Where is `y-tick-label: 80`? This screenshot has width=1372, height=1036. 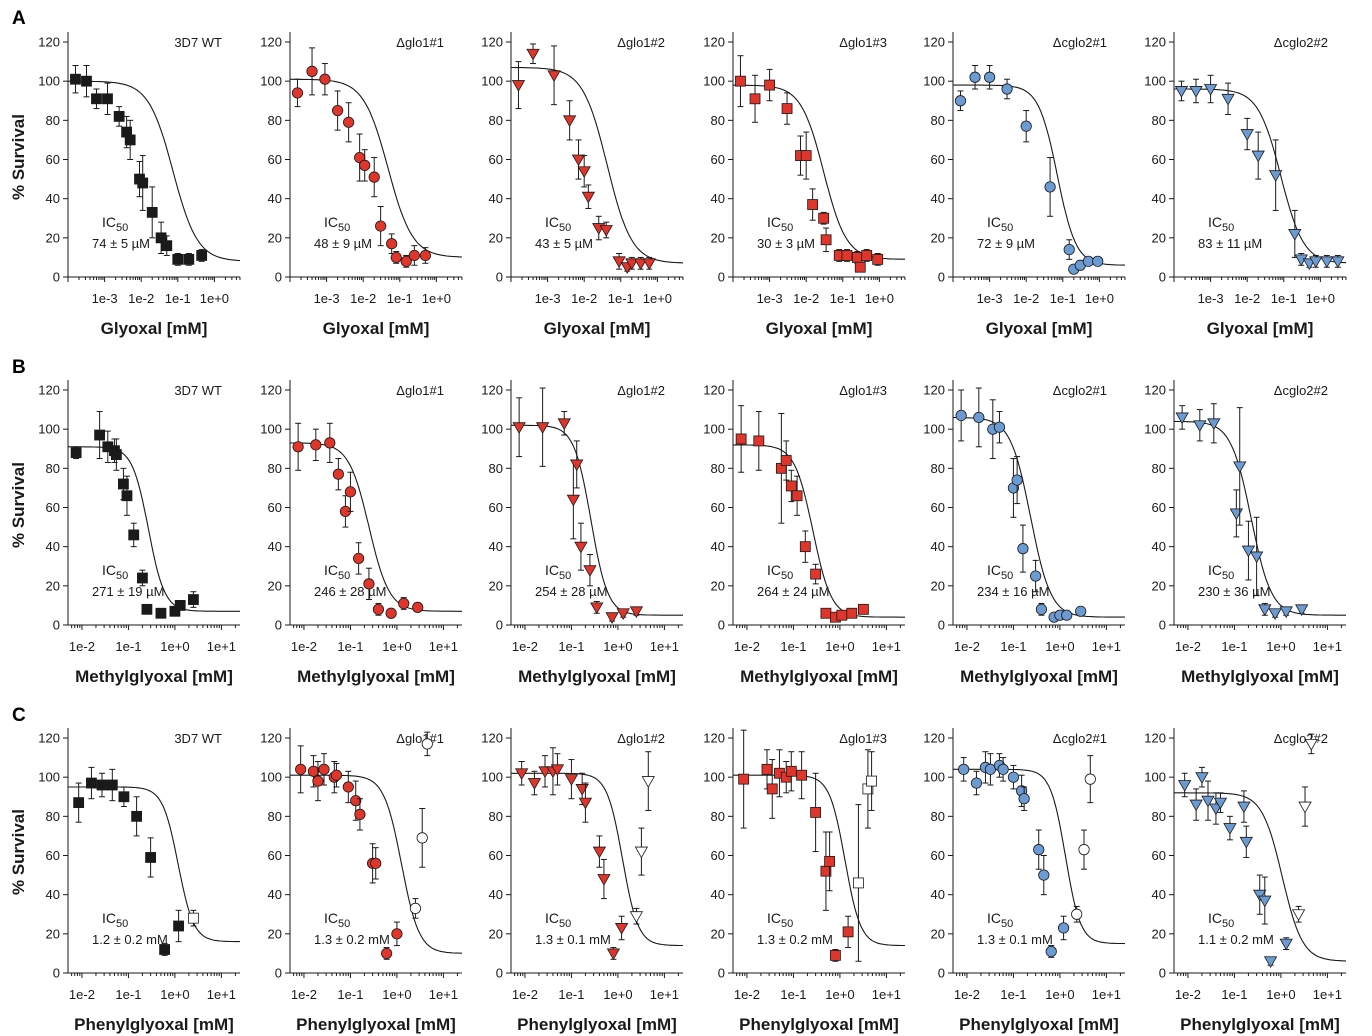 y-tick-label: 80 is located at coordinates (496, 120).